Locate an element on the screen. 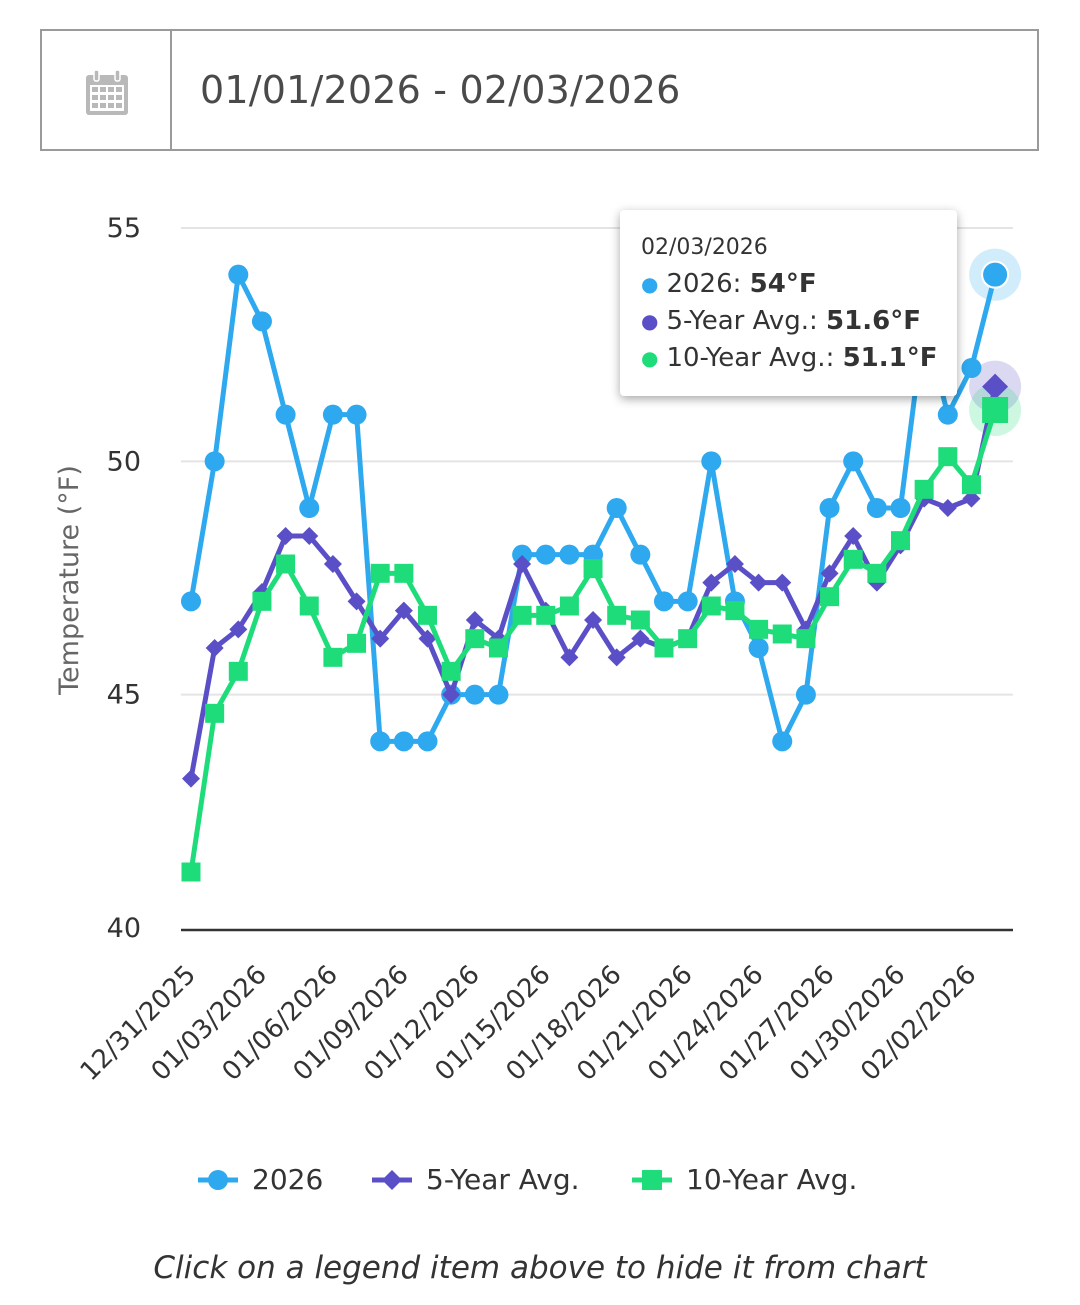  calendar-icon is located at coordinates (107, 92).